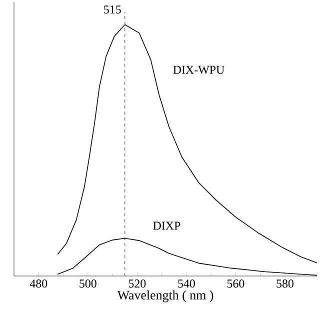 The image size is (320, 320). I want to click on series-label: DIXP, so click(166, 226).